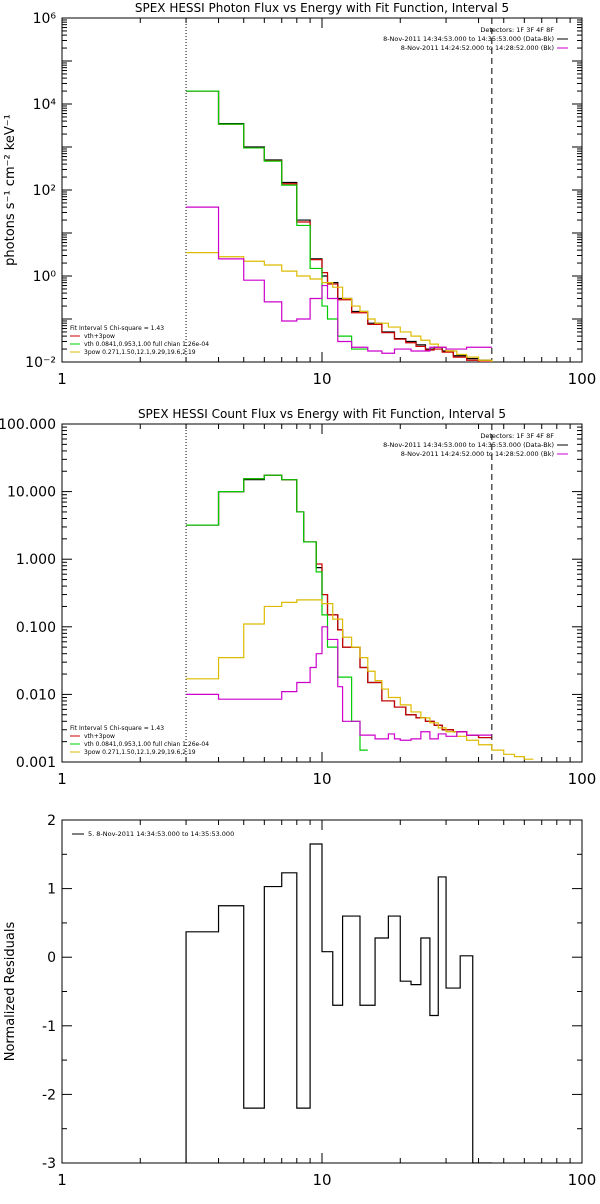  What do you see at coordinates (31, 493) in the screenshot?
I see `y-tick-label: 10.000` at bounding box center [31, 493].